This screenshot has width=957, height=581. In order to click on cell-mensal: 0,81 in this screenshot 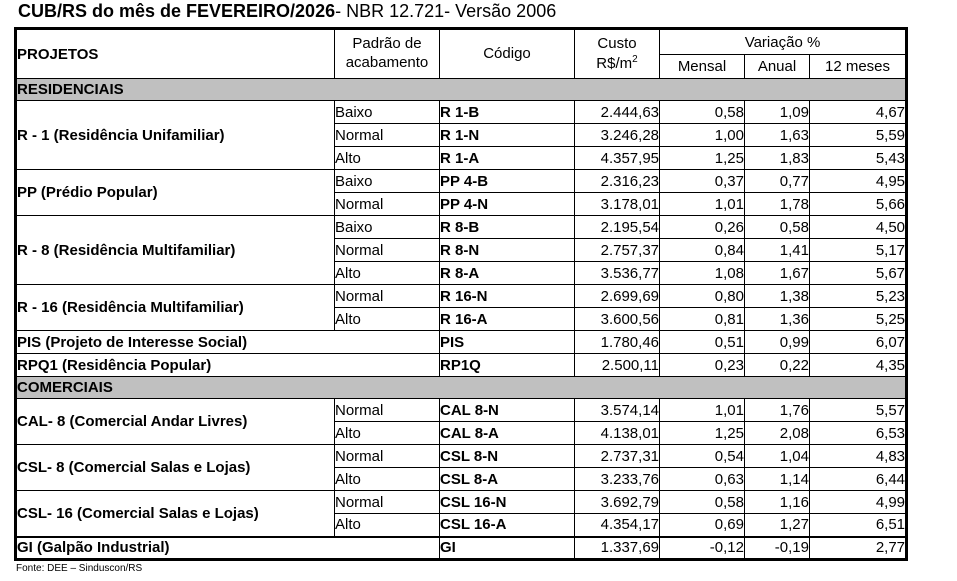, I will do `click(702, 319)`.